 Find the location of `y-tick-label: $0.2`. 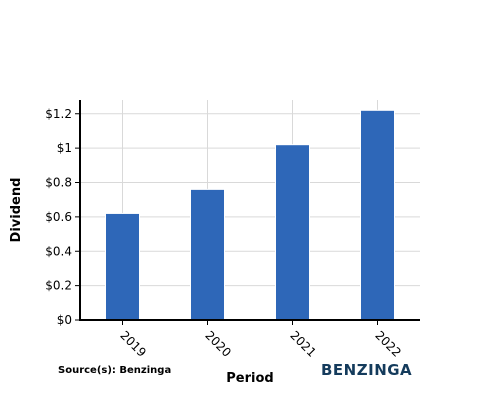

y-tick-label: $0.2 is located at coordinates (58, 286).